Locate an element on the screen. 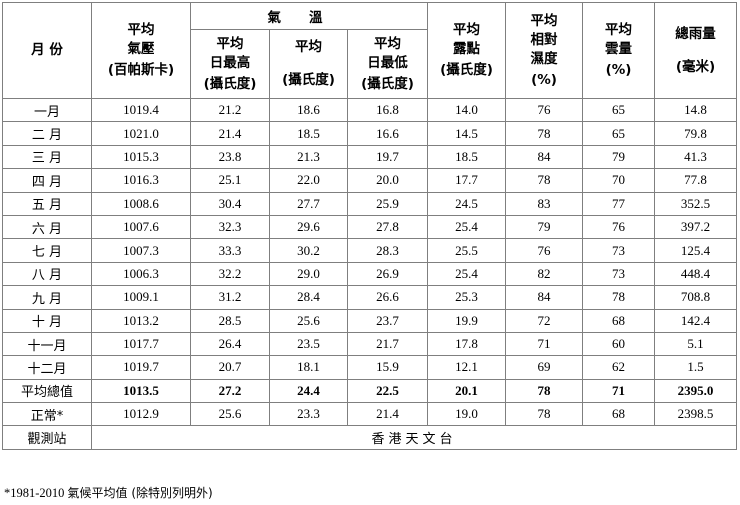 This screenshot has height=505, width=740. month-row: 十一月 1017.7 26.4 23.5 21.7 17.8 71 60 5.1 is located at coordinates (369, 344).